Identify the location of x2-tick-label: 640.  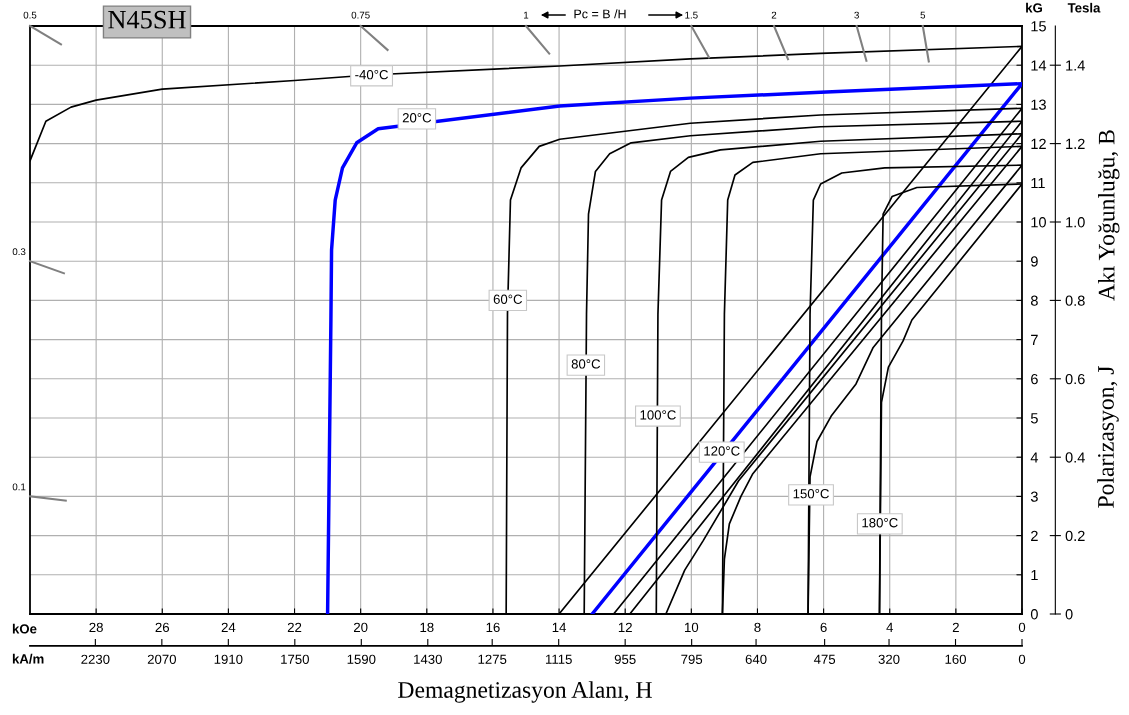
(756, 659).